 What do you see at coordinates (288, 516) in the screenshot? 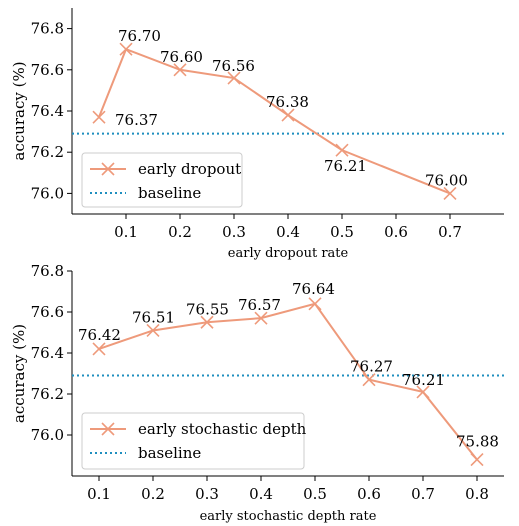
I see `x-axis-label: early stochastic depth rate` at bounding box center [288, 516].